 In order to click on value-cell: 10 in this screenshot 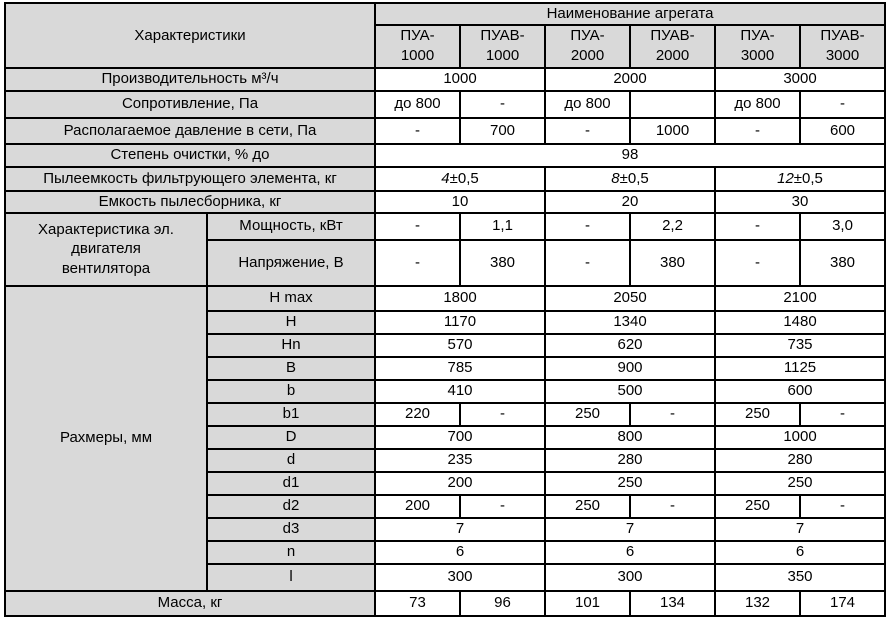, I will do `click(460, 201)`.